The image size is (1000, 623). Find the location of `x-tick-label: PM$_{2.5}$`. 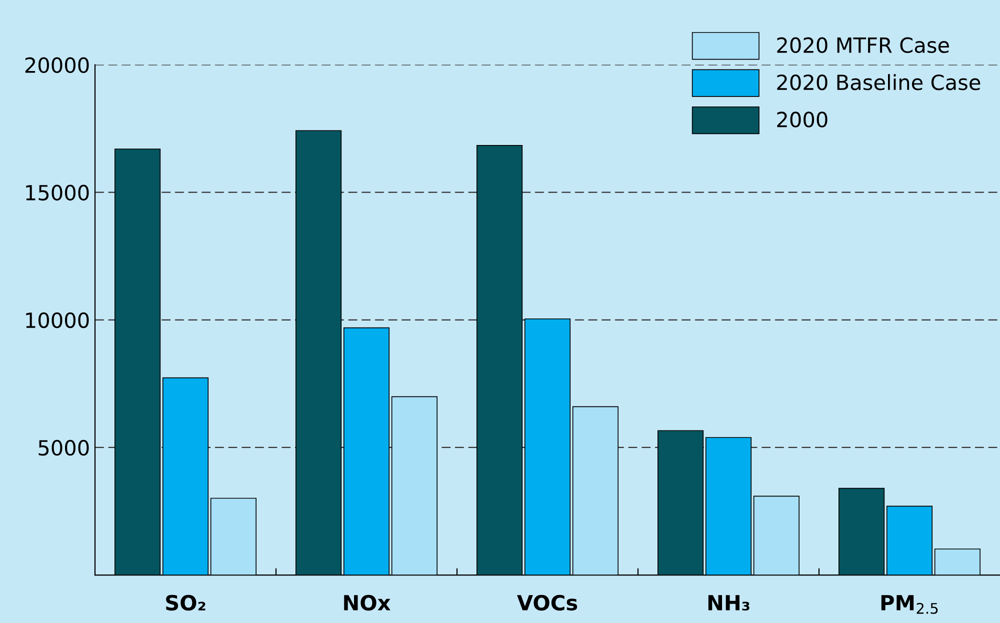

x-tick-label: PM$_{2.5}$ is located at coordinates (909, 604).